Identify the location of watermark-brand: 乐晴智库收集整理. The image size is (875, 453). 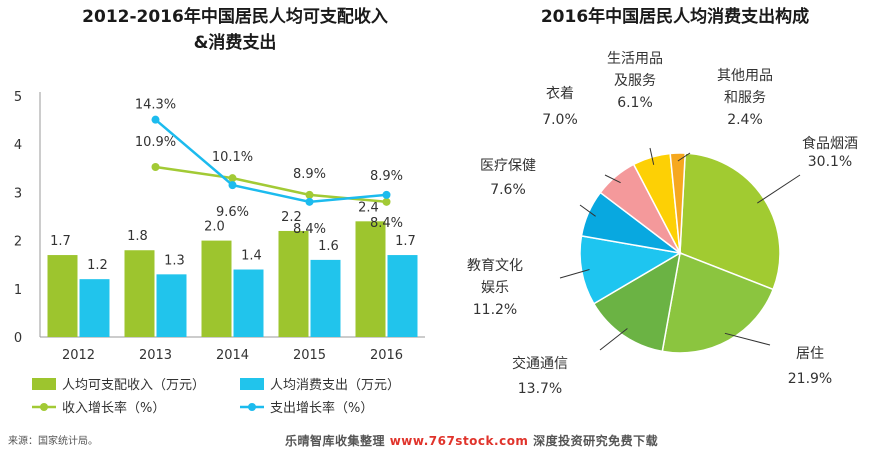
(335, 441).